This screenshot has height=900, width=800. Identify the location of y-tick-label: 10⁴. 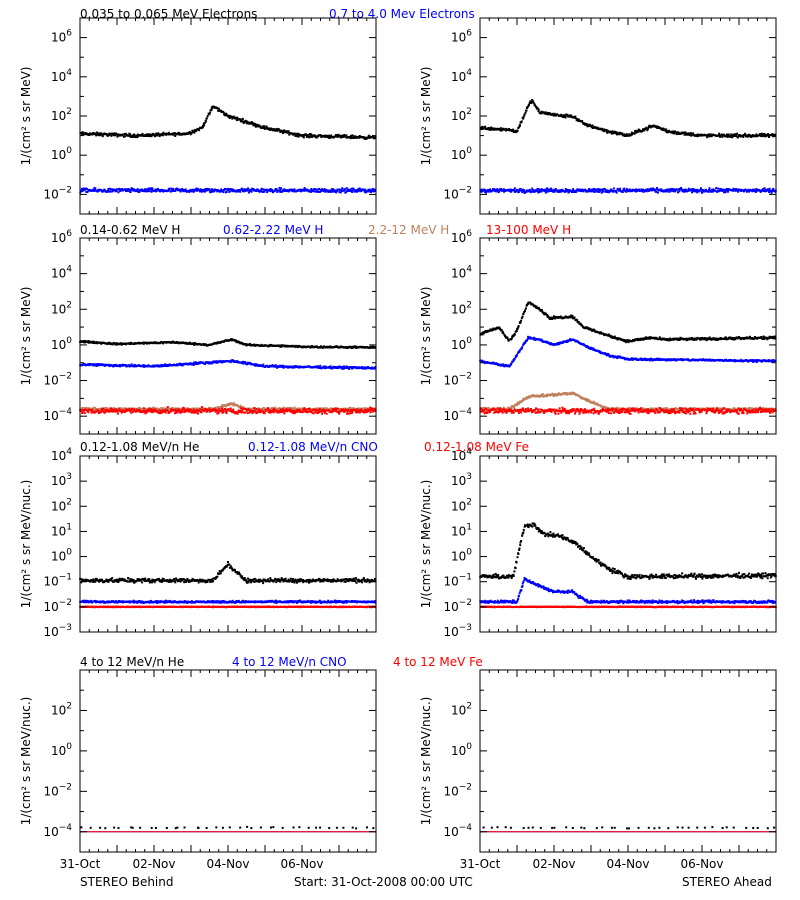
(461, 76).